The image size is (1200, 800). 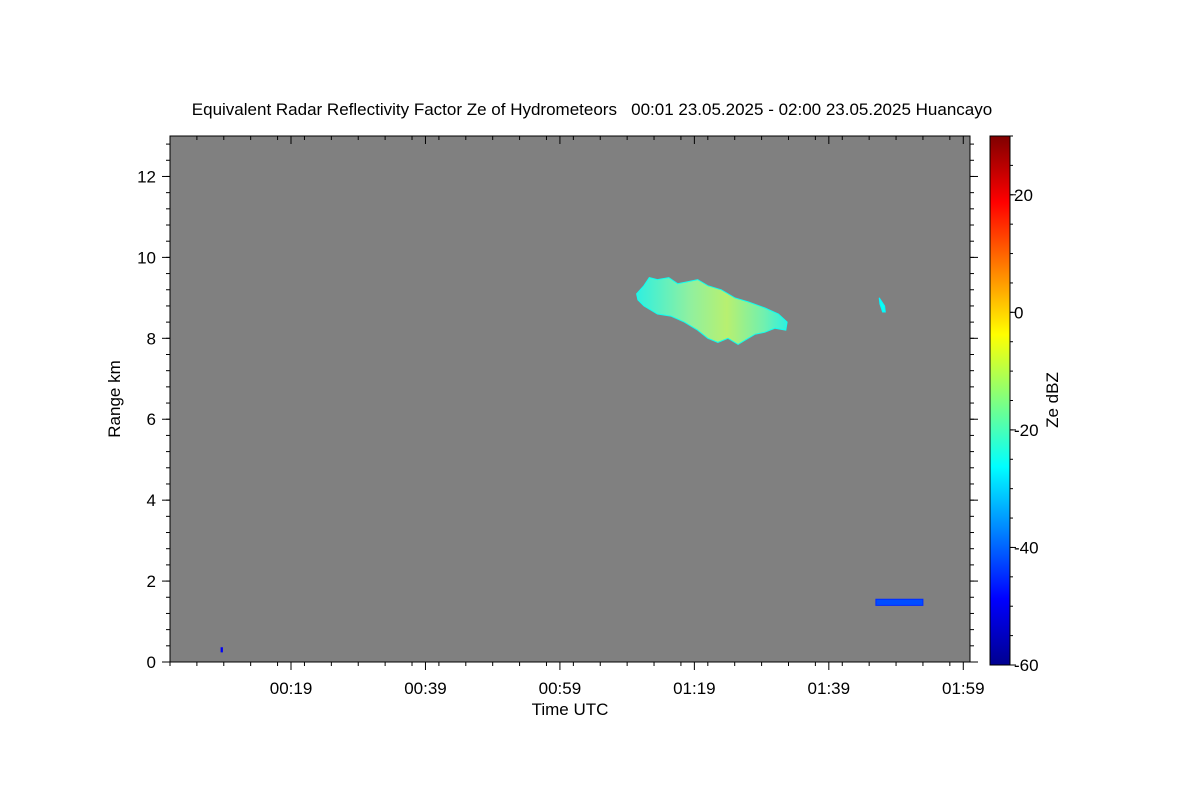 What do you see at coordinates (151, 500) in the screenshot?
I see `y-tick-label: 4` at bounding box center [151, 500].